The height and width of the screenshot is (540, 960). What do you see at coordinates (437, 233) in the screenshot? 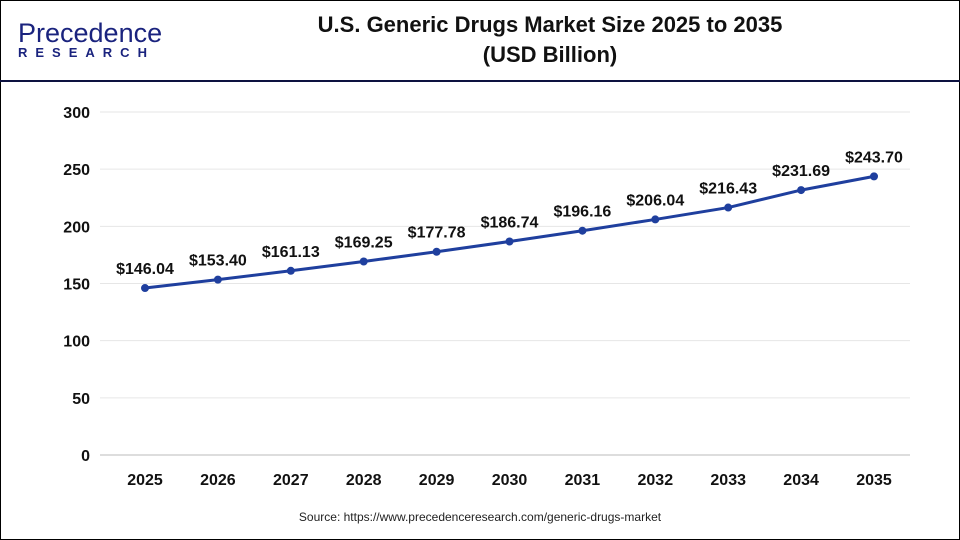
I see `data-label: $177.78` at bounding box center [437, 233].